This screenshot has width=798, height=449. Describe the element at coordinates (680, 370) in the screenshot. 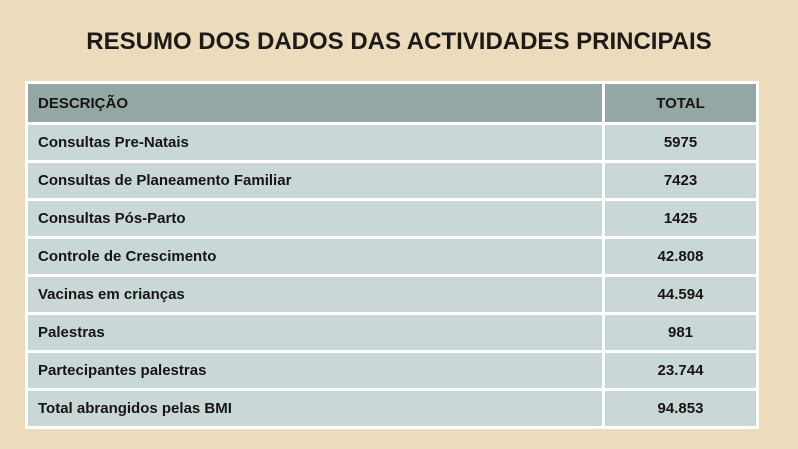

I see `cell-total: 23.744` at that location.